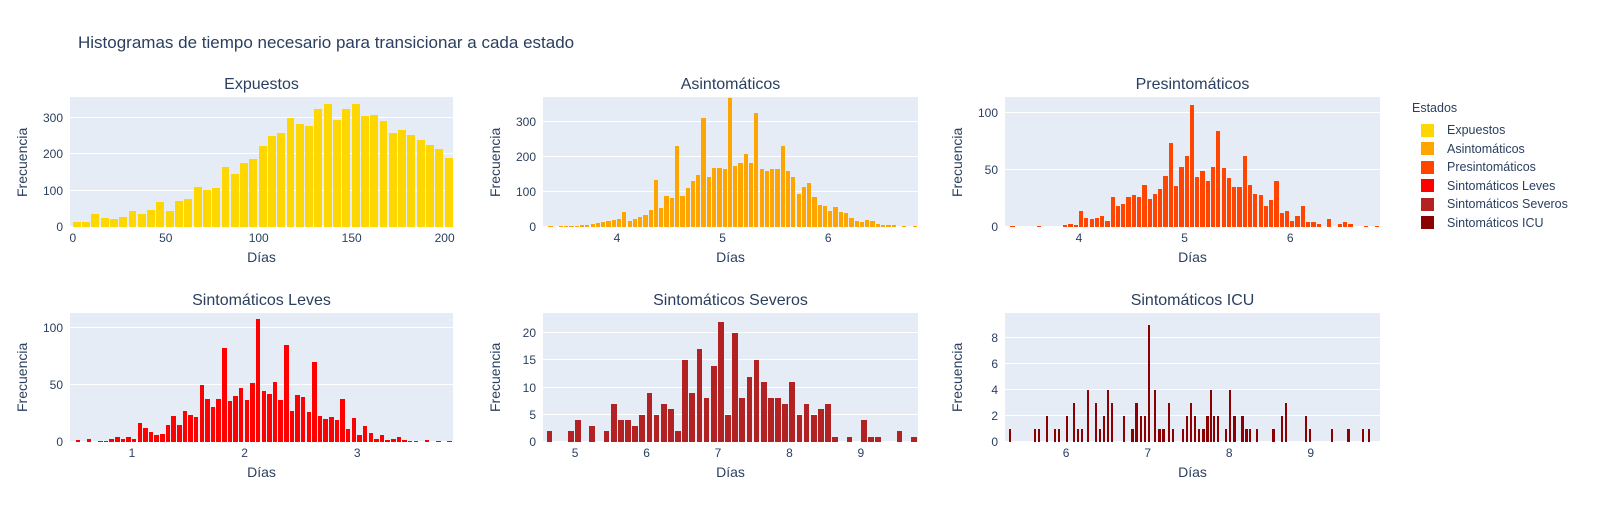  Describe the element at coordinates (1192, 377) in the screenshot. I see `plot-area` at that location.